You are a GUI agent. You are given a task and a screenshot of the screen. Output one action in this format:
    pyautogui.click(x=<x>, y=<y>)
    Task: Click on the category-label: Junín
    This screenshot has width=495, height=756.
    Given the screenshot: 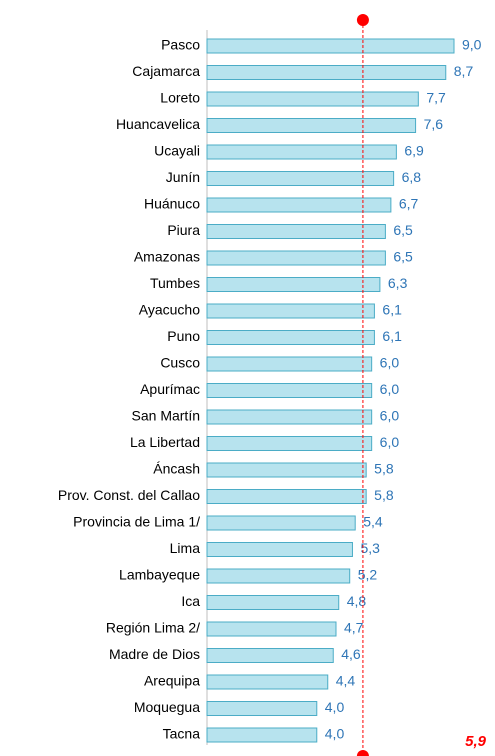 What is the action you would take?
    pyautogui.click(x=183, y=177)
    